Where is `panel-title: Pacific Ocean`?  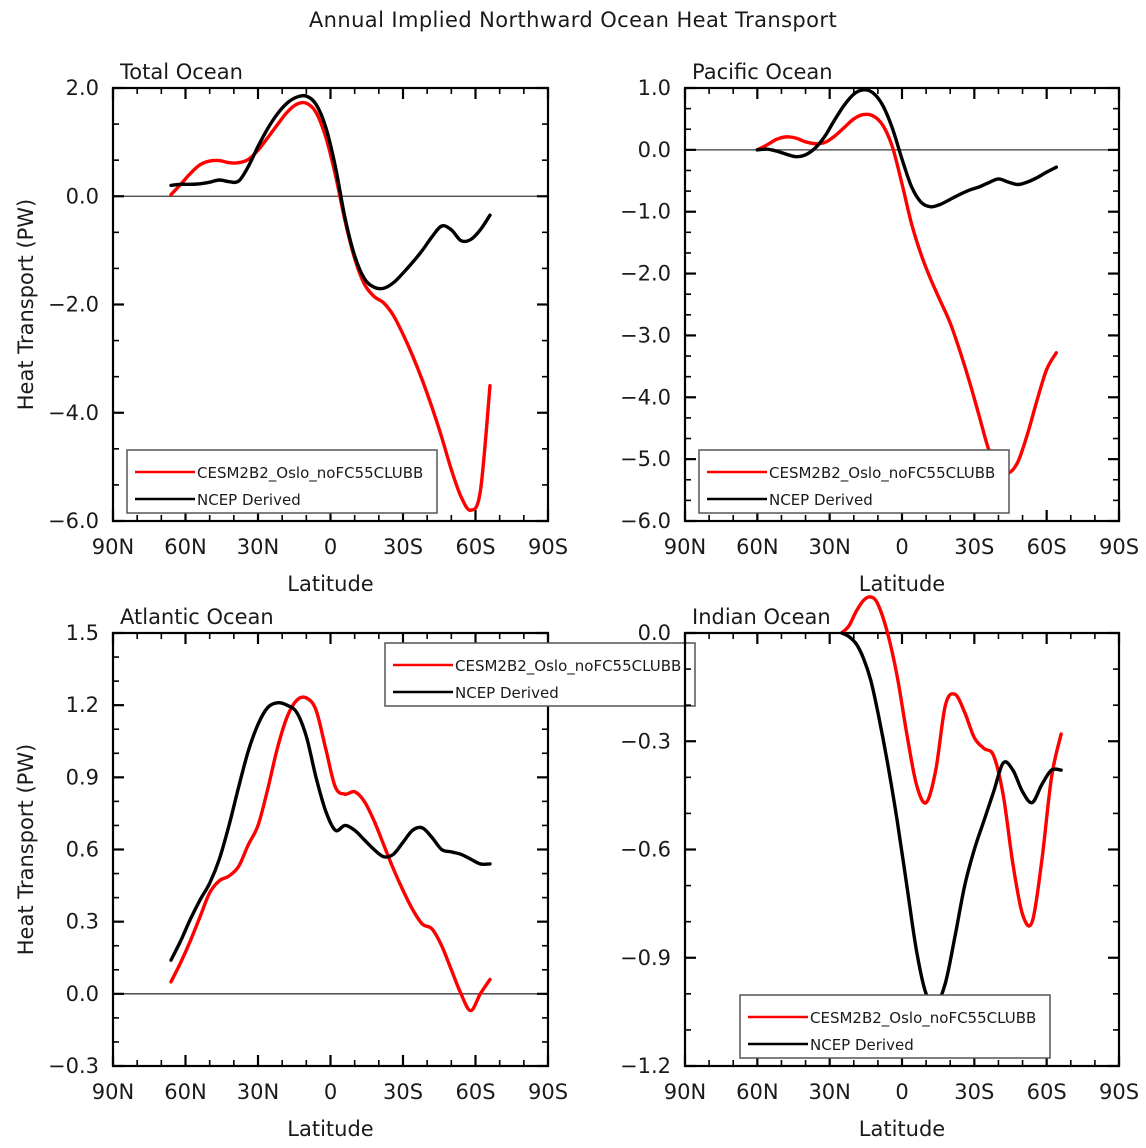
panel-title: Pacific Ocean is located at coordinates (762, 72).